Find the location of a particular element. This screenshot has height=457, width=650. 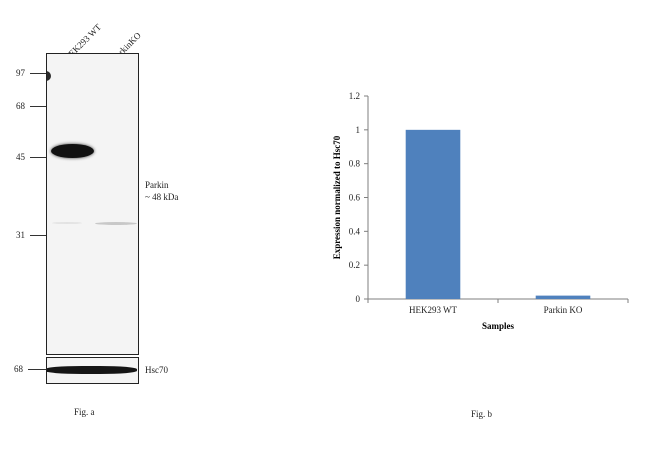

y-tick-label: 0 is located at coordinates (358, 299).